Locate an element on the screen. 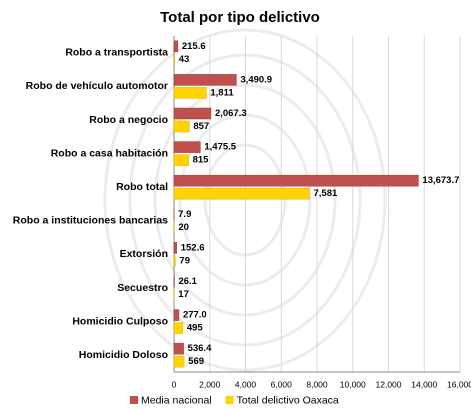  x-tick-label: 10,000 is located at coordinates (353, 384).